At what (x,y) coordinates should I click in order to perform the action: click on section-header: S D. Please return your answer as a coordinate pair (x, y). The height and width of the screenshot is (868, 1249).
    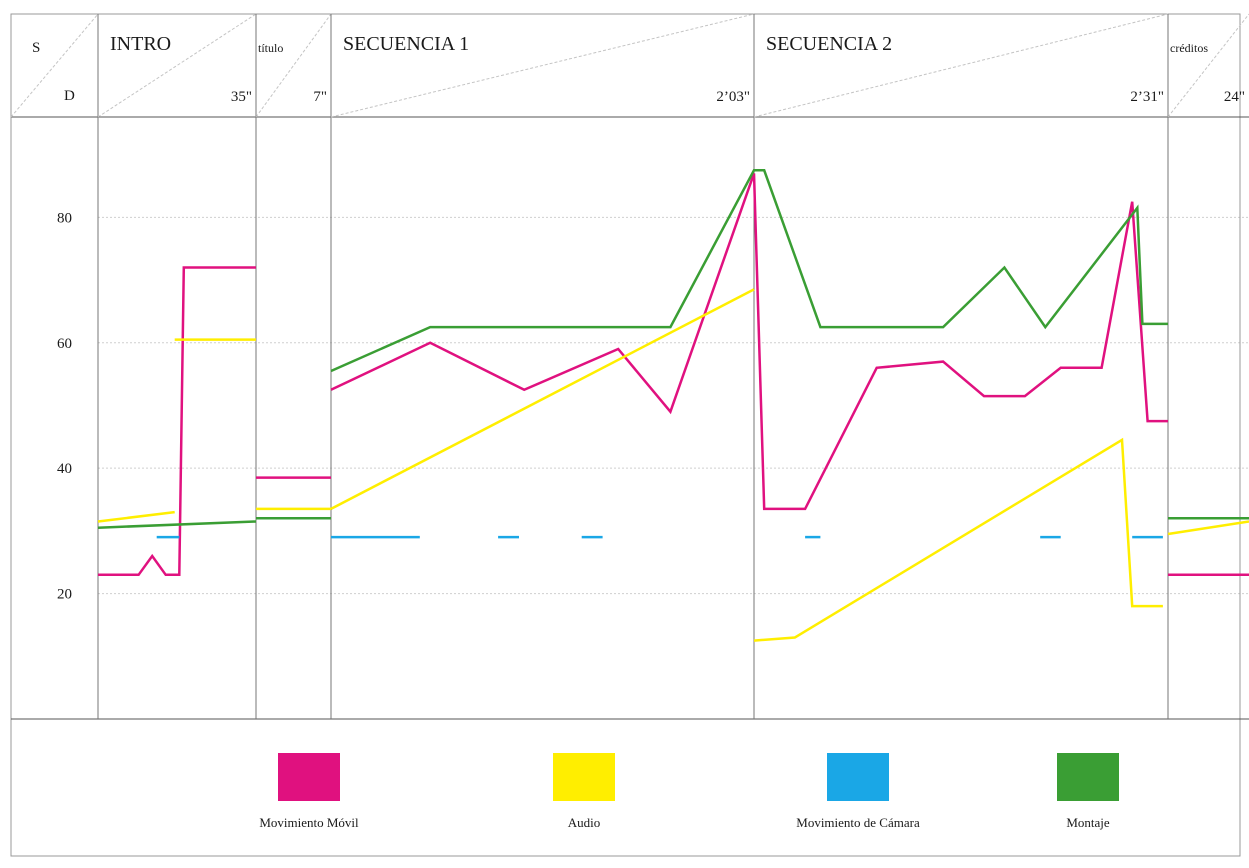
    Looking at the image, I should click on (53, 72).